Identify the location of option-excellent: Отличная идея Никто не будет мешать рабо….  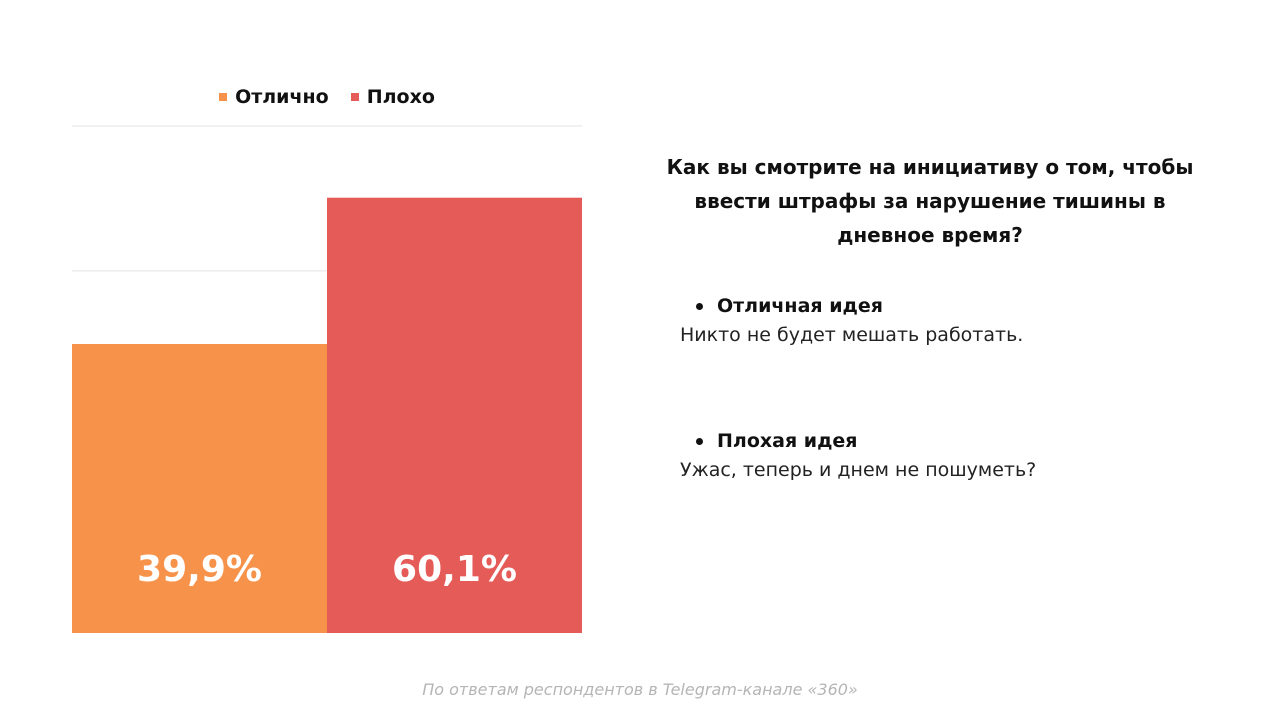
(940, 318).